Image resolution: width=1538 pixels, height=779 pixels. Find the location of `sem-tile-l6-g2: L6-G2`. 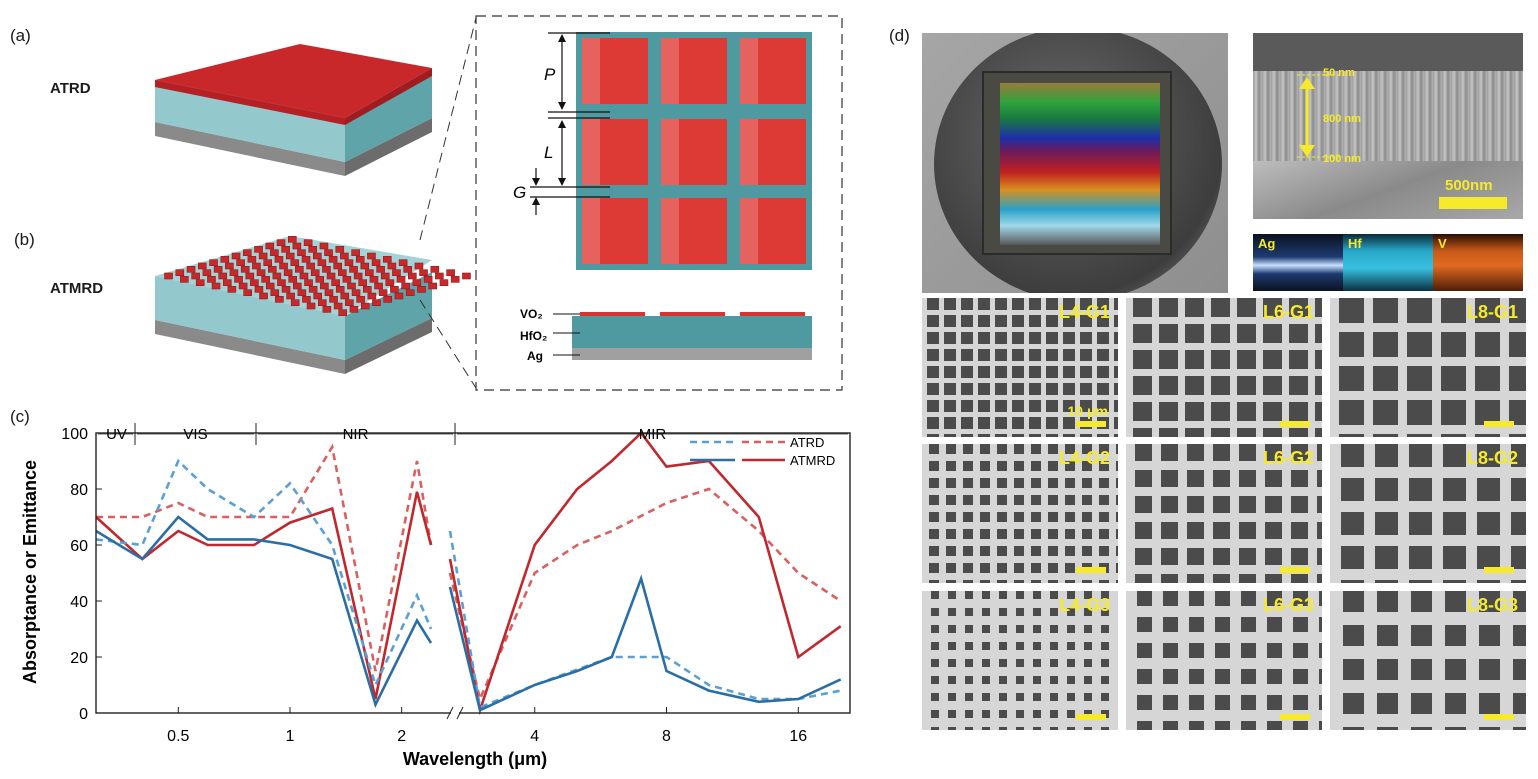

sem-tile-l6-g2: L6-G2 is located at coordinates (1224, 513).